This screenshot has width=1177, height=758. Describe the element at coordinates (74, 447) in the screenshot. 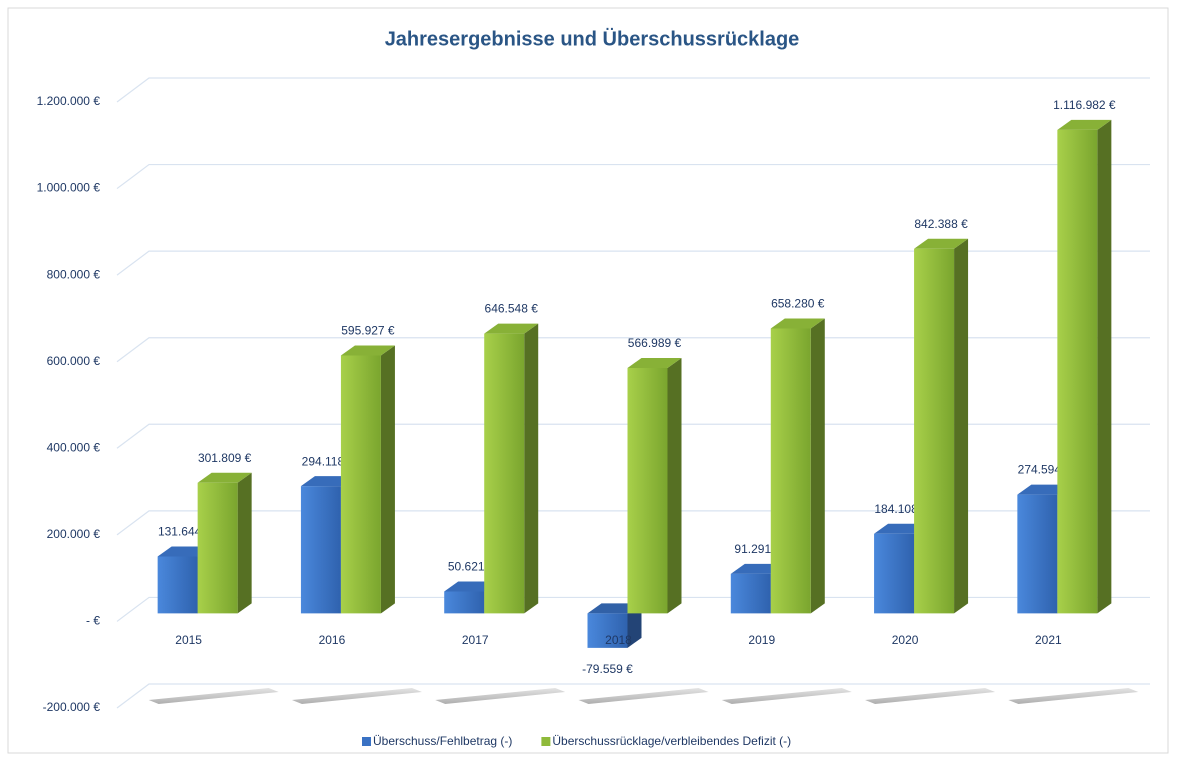

I see `y-tick-label: 400.000 €` at that location.